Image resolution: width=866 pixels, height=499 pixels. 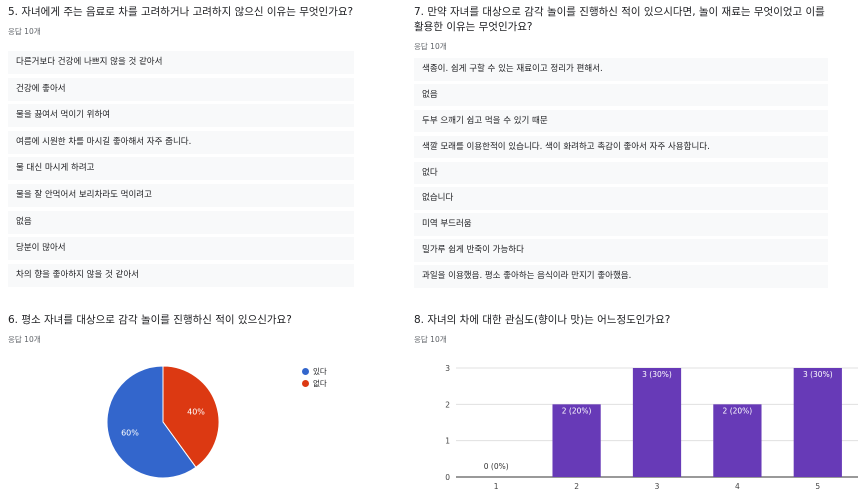 I want to click on x-tick-label-1: 1, so click(x=496, y=486).